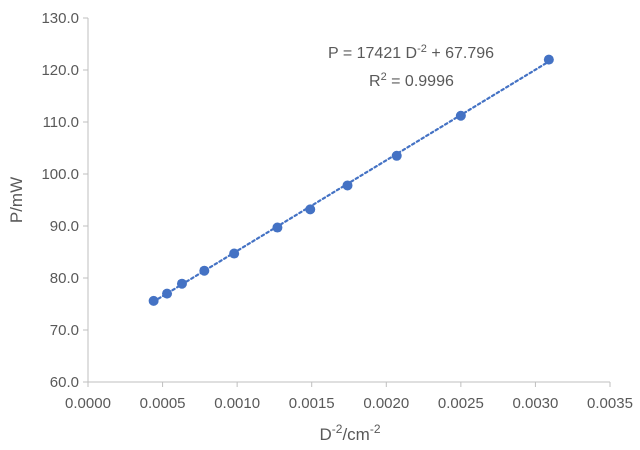 The image size is (640, 450). I want to click on y-tick-label: 120.0, so click(60, 70).